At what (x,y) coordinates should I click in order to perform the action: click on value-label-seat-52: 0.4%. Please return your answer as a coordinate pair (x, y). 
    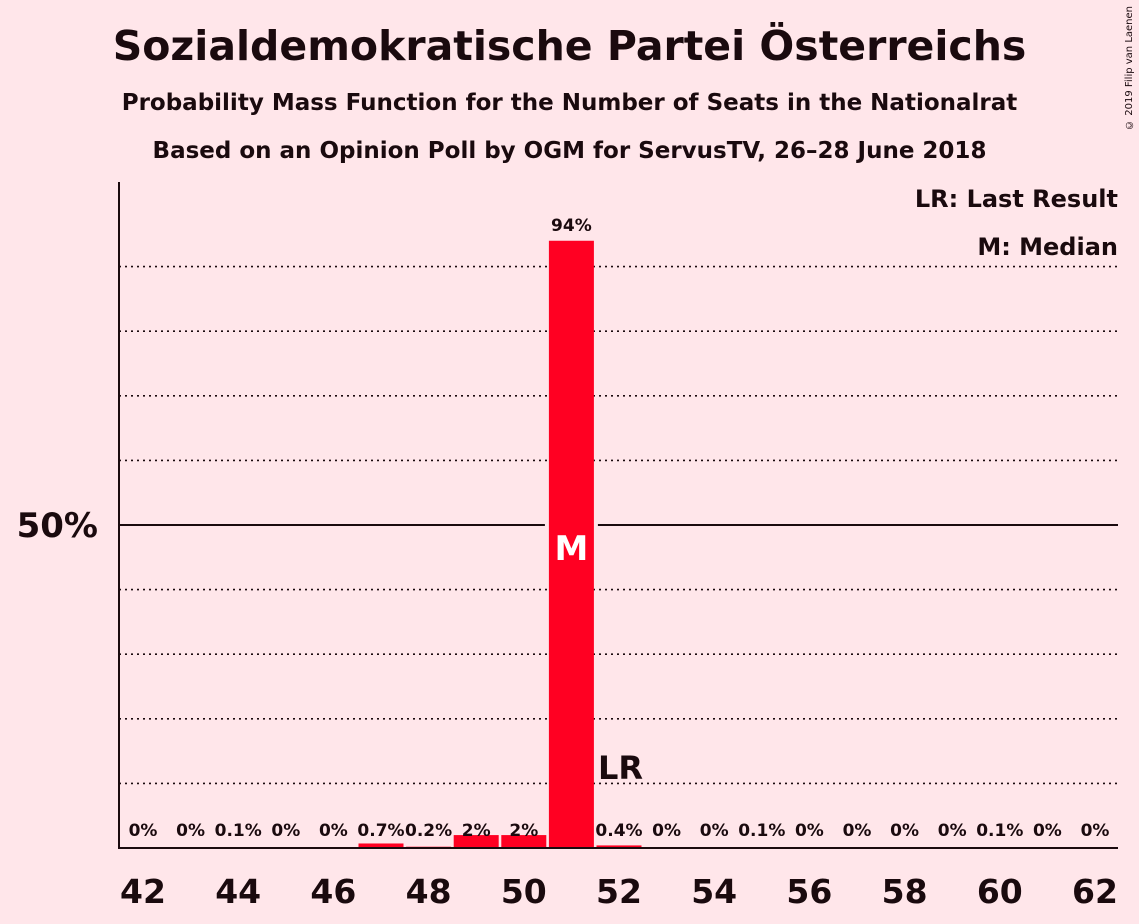
    Looking at the image, I should click on (618, 831).